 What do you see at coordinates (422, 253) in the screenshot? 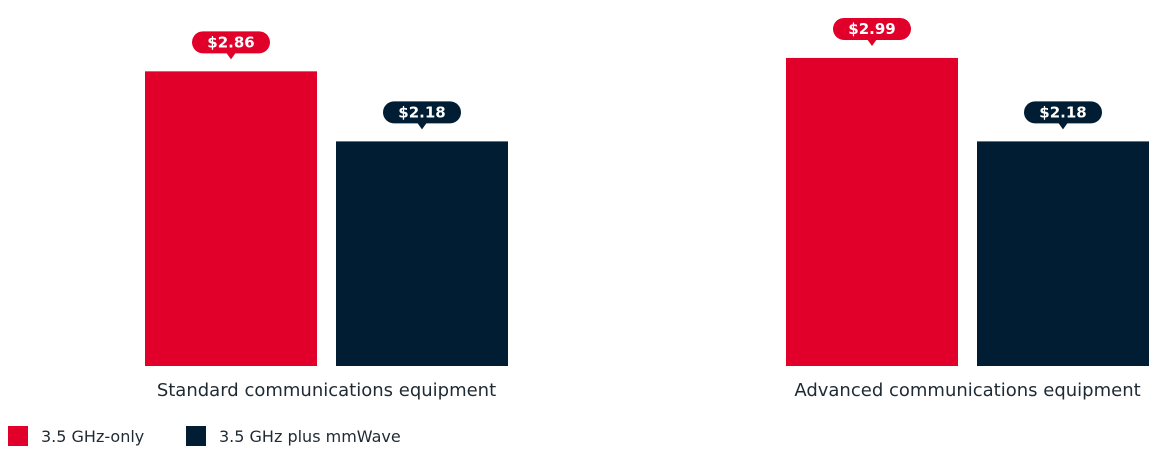
I see `bar-standard-ghz-mmwave` at bounding box center [422, 253].